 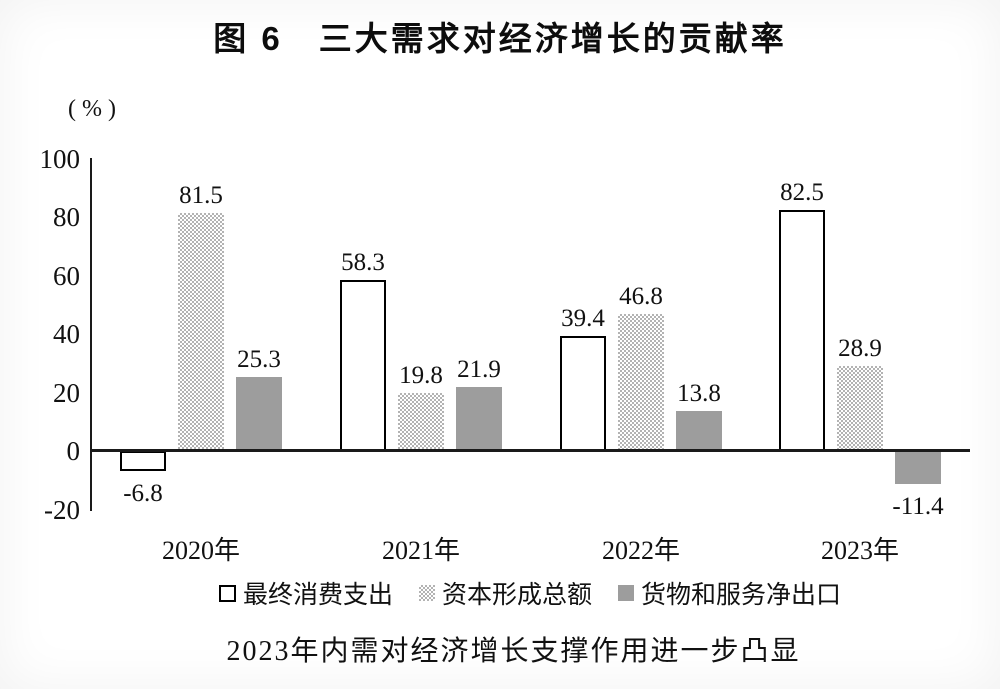 What do you see at coordinates (143, 493) in the screenshot?
I see `bar-value-label: -6.8` at bounding box center [143, 493].